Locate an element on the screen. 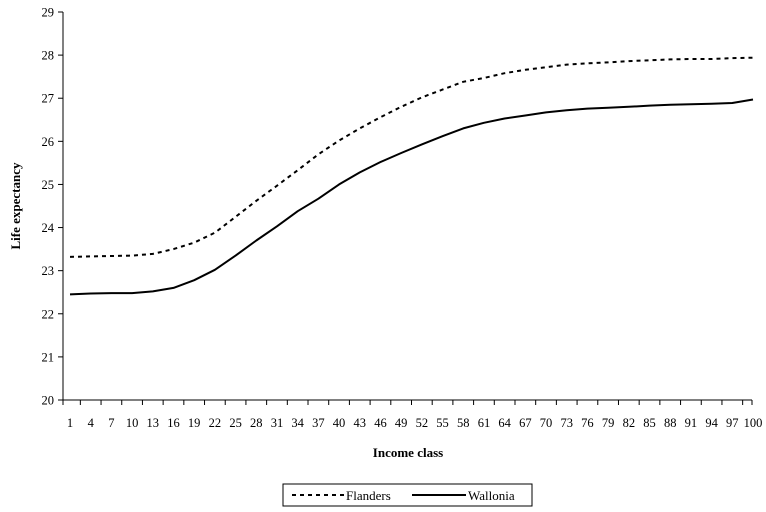 Image resolution: width=766 pixels, height=512 pixels. x-tick-label: 85 is located at coordinates (649, 423).